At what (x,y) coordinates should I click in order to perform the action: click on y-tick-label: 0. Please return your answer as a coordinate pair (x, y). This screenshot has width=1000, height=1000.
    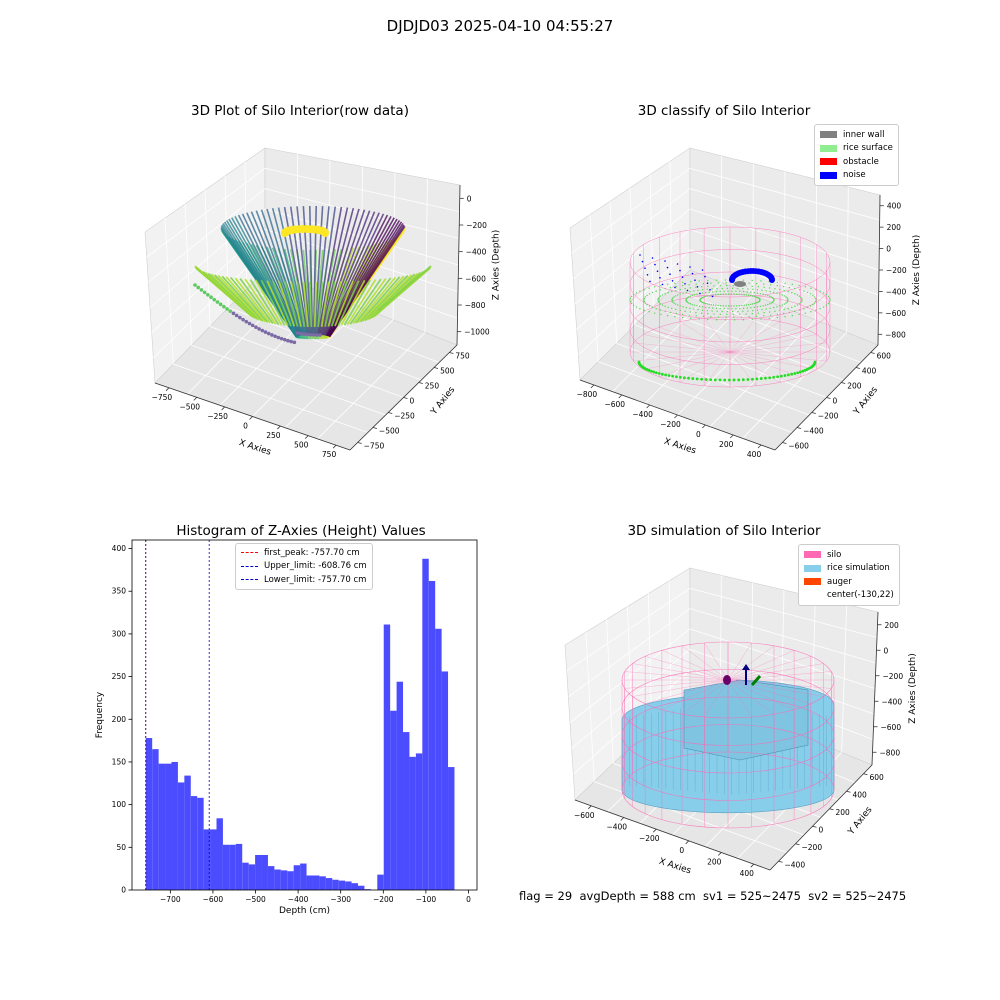
    Looking at the image, I should click on (412, 401).